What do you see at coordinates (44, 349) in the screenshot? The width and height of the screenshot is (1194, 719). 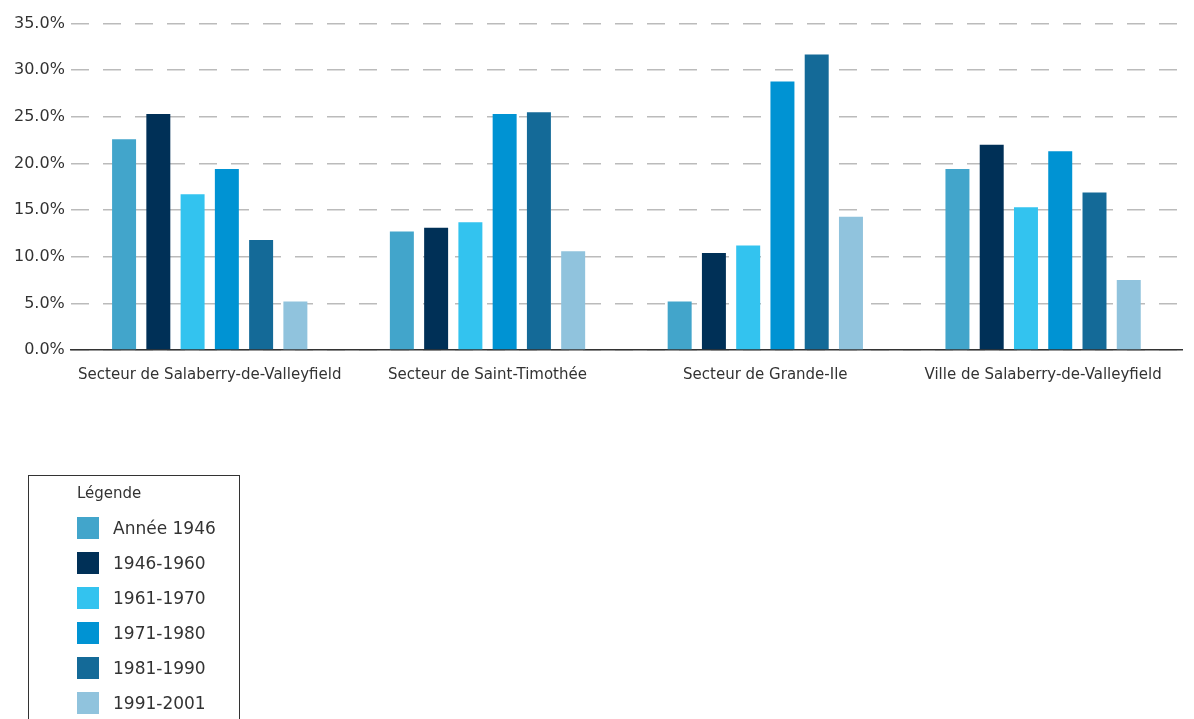 I see `y-tick-label: 0.0%` at bounding box center [44, 349].